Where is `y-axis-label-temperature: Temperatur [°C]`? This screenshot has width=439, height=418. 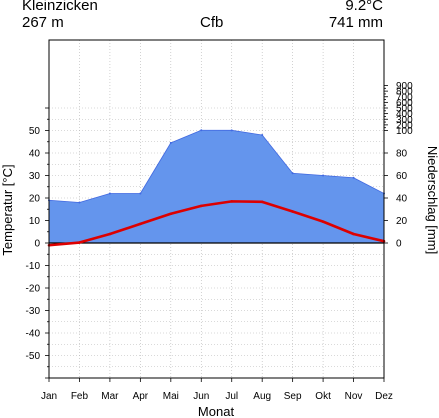
y-axis-label-temperature: Temperatur [°C] is located at coordinates (7, 209).